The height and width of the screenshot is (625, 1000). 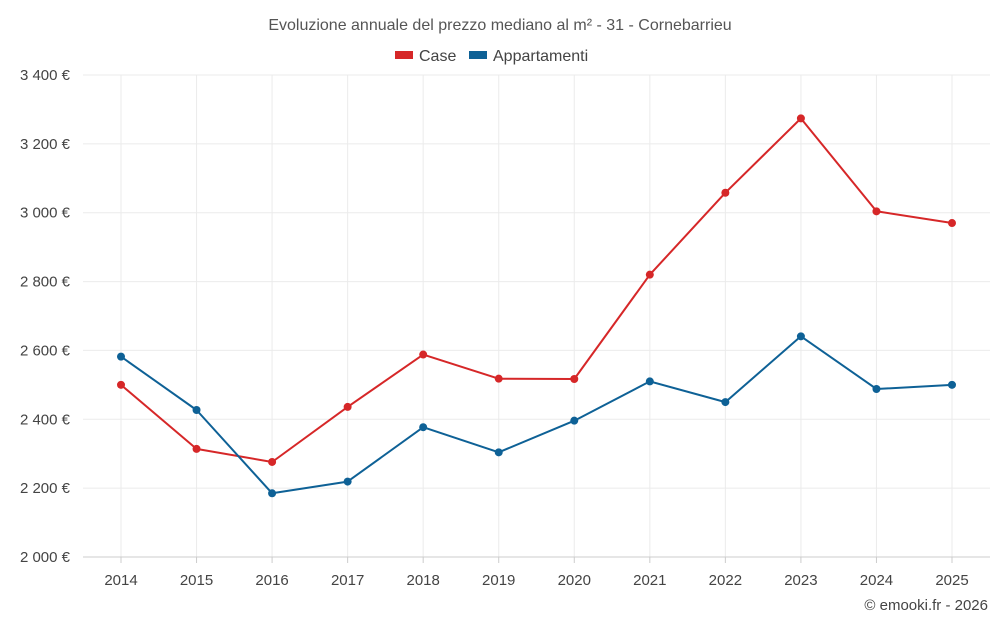 I want to click on data-point-appartamenti-2025, so click(x=952, y=384).